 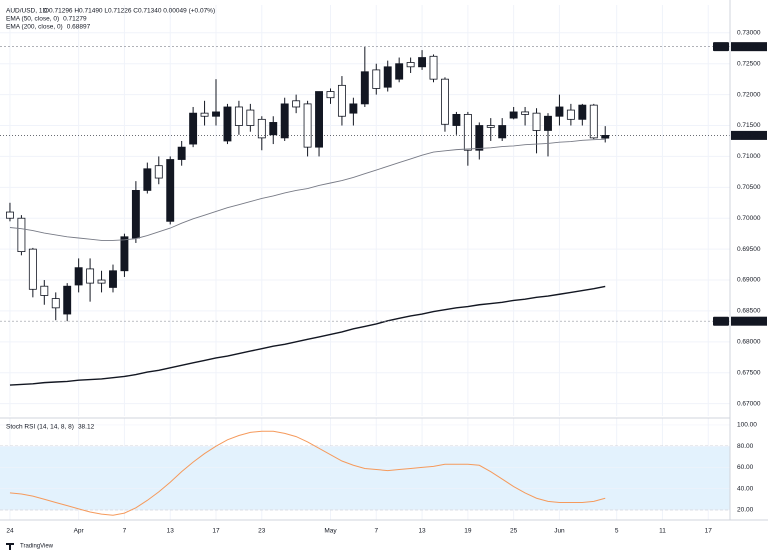 What do you see at coordinates (747, 425) in the screenshot?
I see `y-tick-label: 100.00` at bounding box center [747, 425].